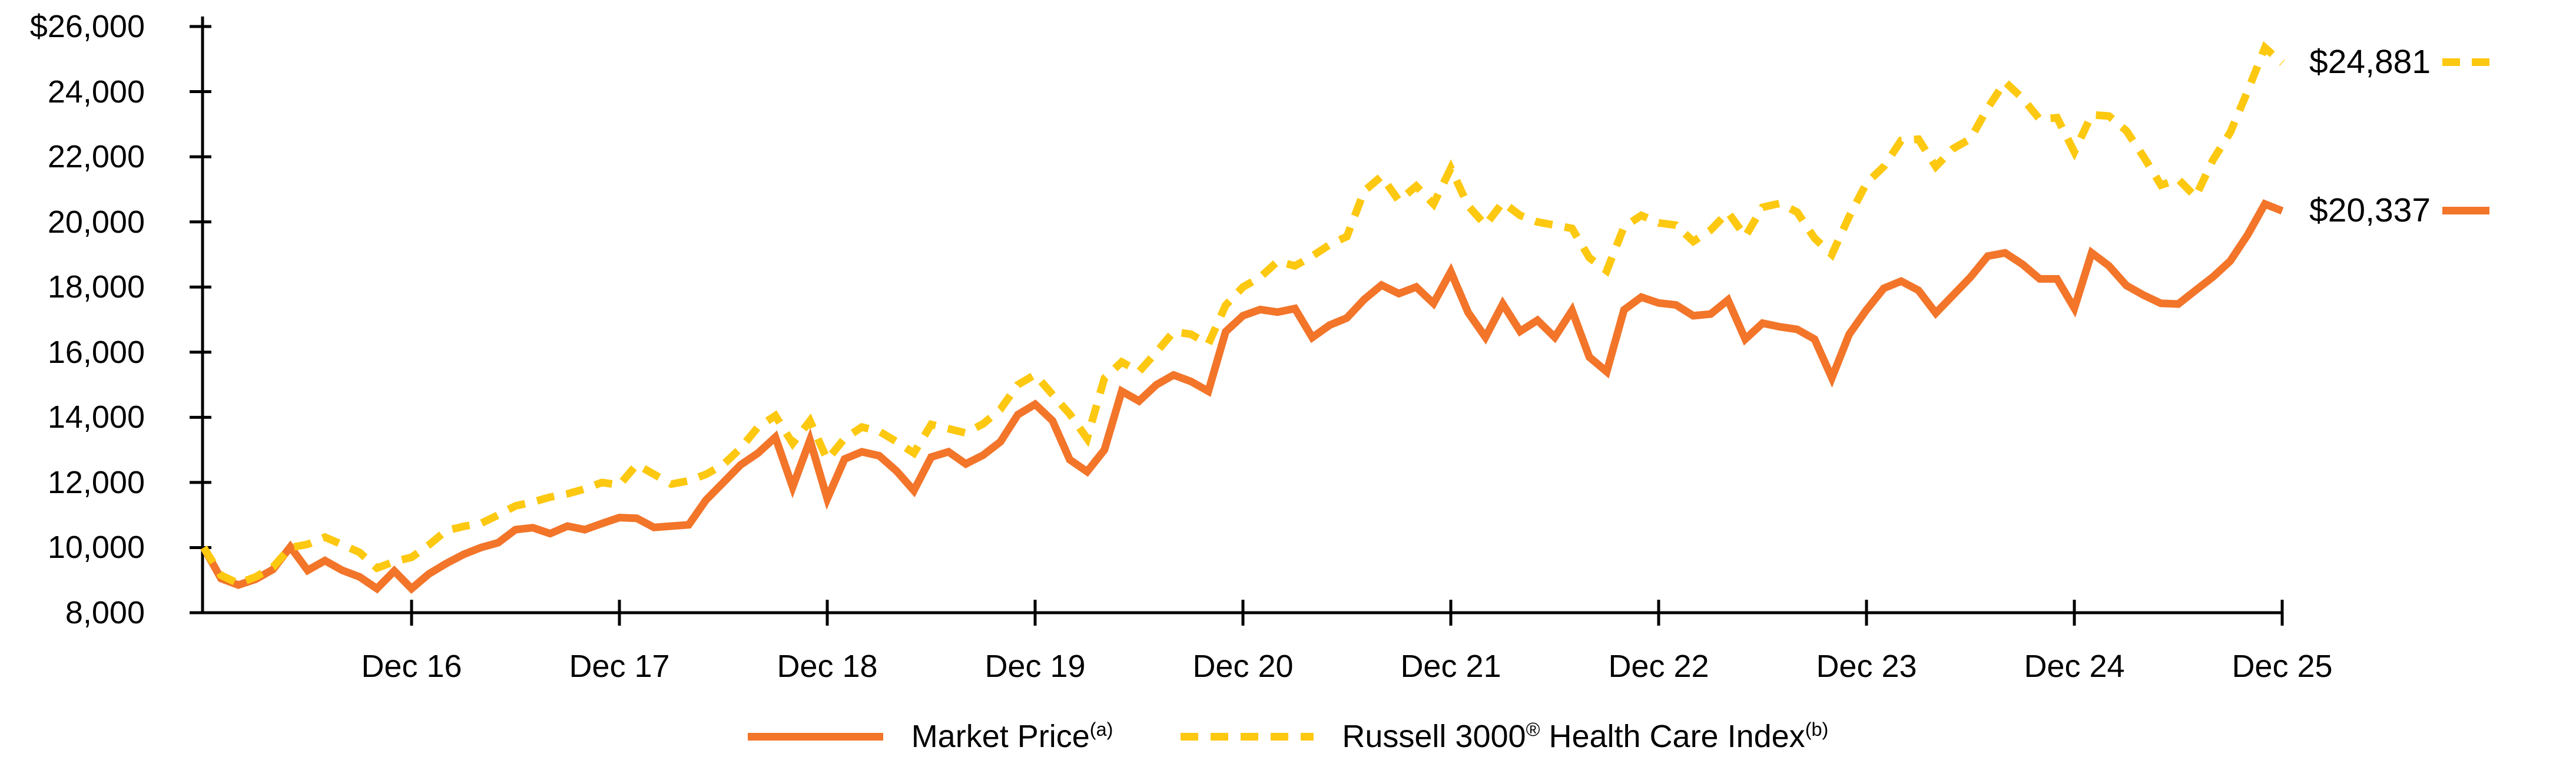 Image resolution: width=2576 pixels, height=770 pixels. Describe the element at coordinates (1035, 666) in the screenshot. I see `x-axis-label: Dec 19` at that location.